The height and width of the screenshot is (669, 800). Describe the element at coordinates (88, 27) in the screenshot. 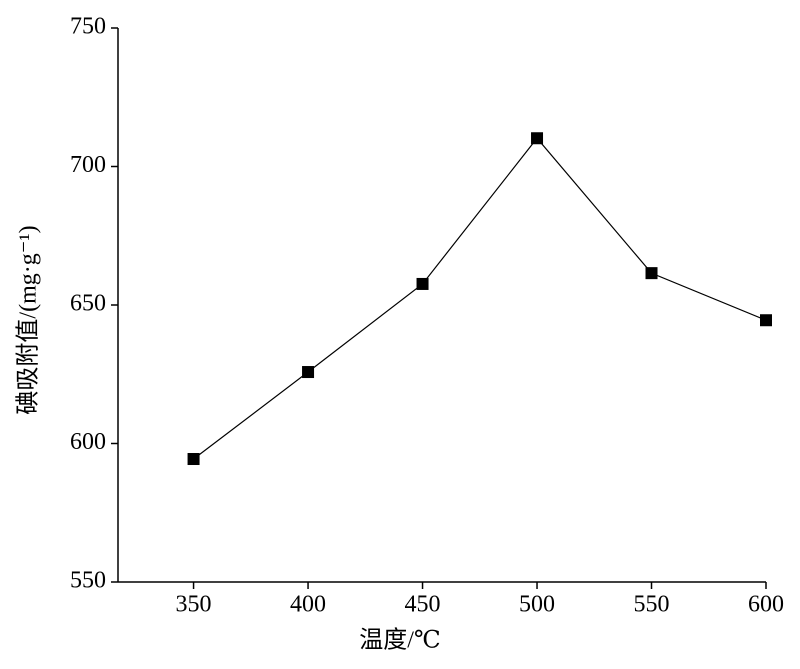

I see `y-tick-label: 750` at that location.